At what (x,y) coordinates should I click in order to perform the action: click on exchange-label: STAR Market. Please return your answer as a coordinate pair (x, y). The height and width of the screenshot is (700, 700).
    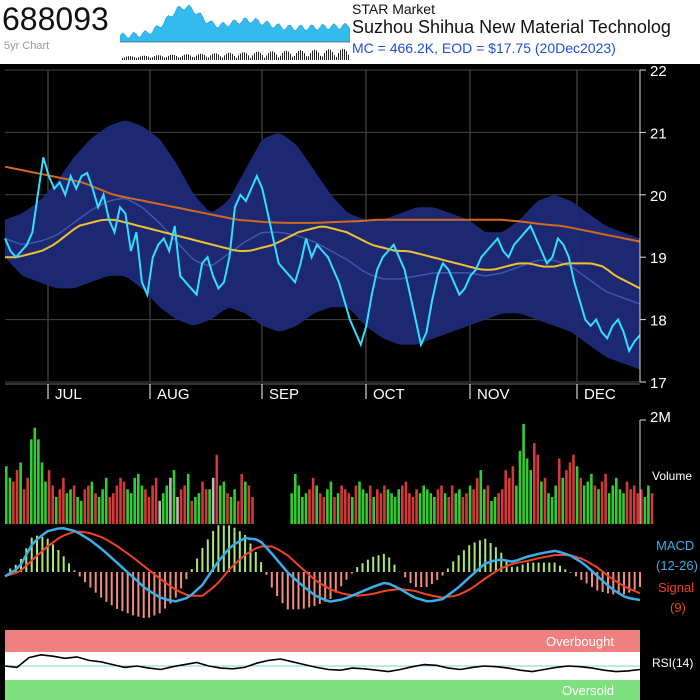
    Looking at the image, I should click on (393, 9).